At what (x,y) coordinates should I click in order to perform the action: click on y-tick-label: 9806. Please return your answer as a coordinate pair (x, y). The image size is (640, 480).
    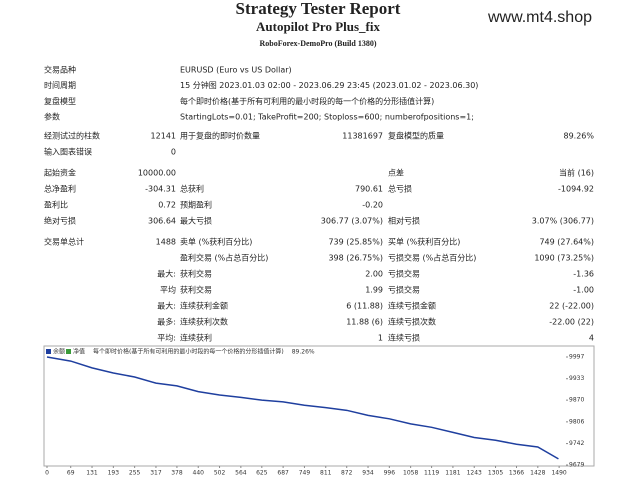
    Looking at the image, I should click on (576, 421).